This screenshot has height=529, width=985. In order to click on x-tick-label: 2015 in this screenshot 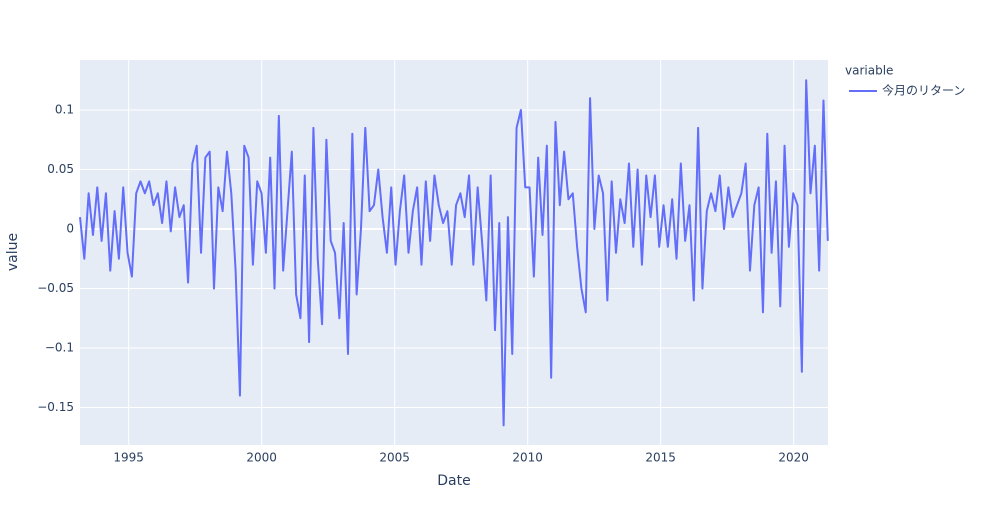, I will do `click(660, 458)`.